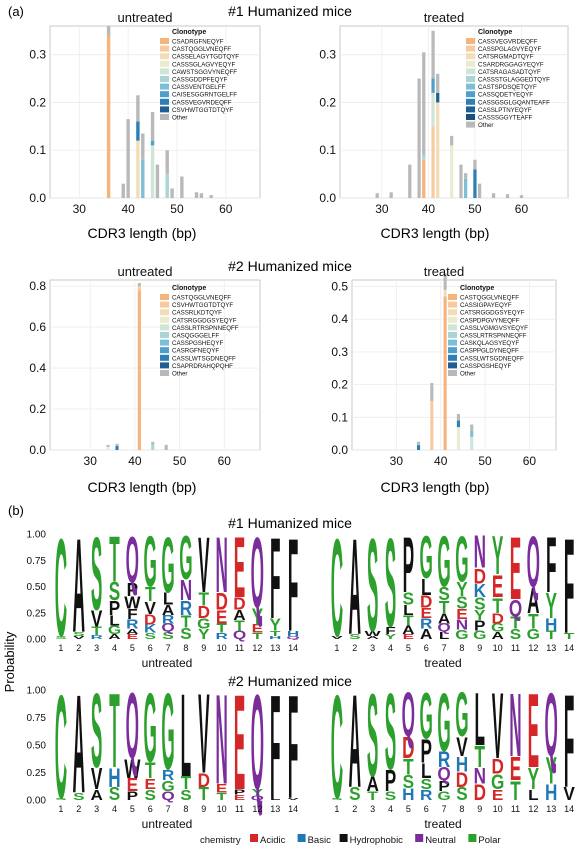 The height and width of the screenshot is (850, 582). I want to click on position-label: 7, so click(168, 809).